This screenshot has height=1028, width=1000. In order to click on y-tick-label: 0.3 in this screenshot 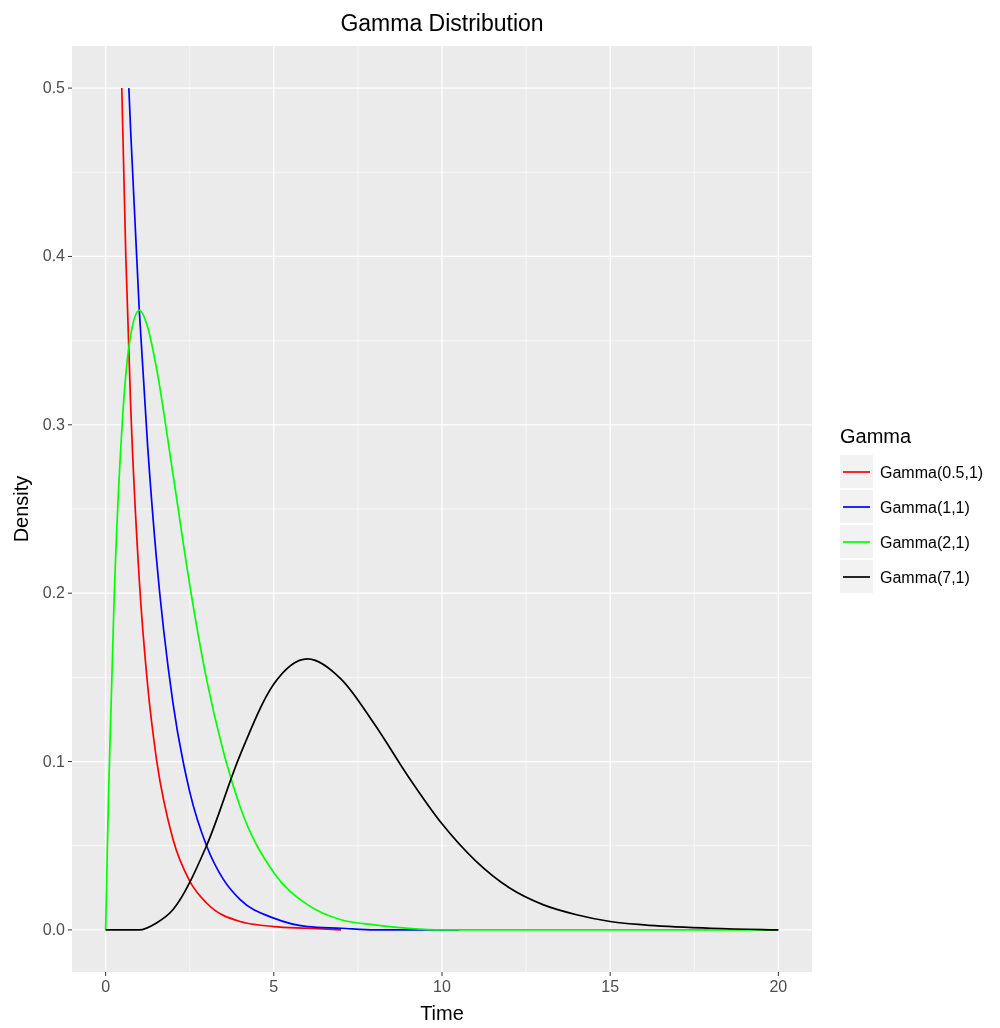, I will do `click(54, 424)`.